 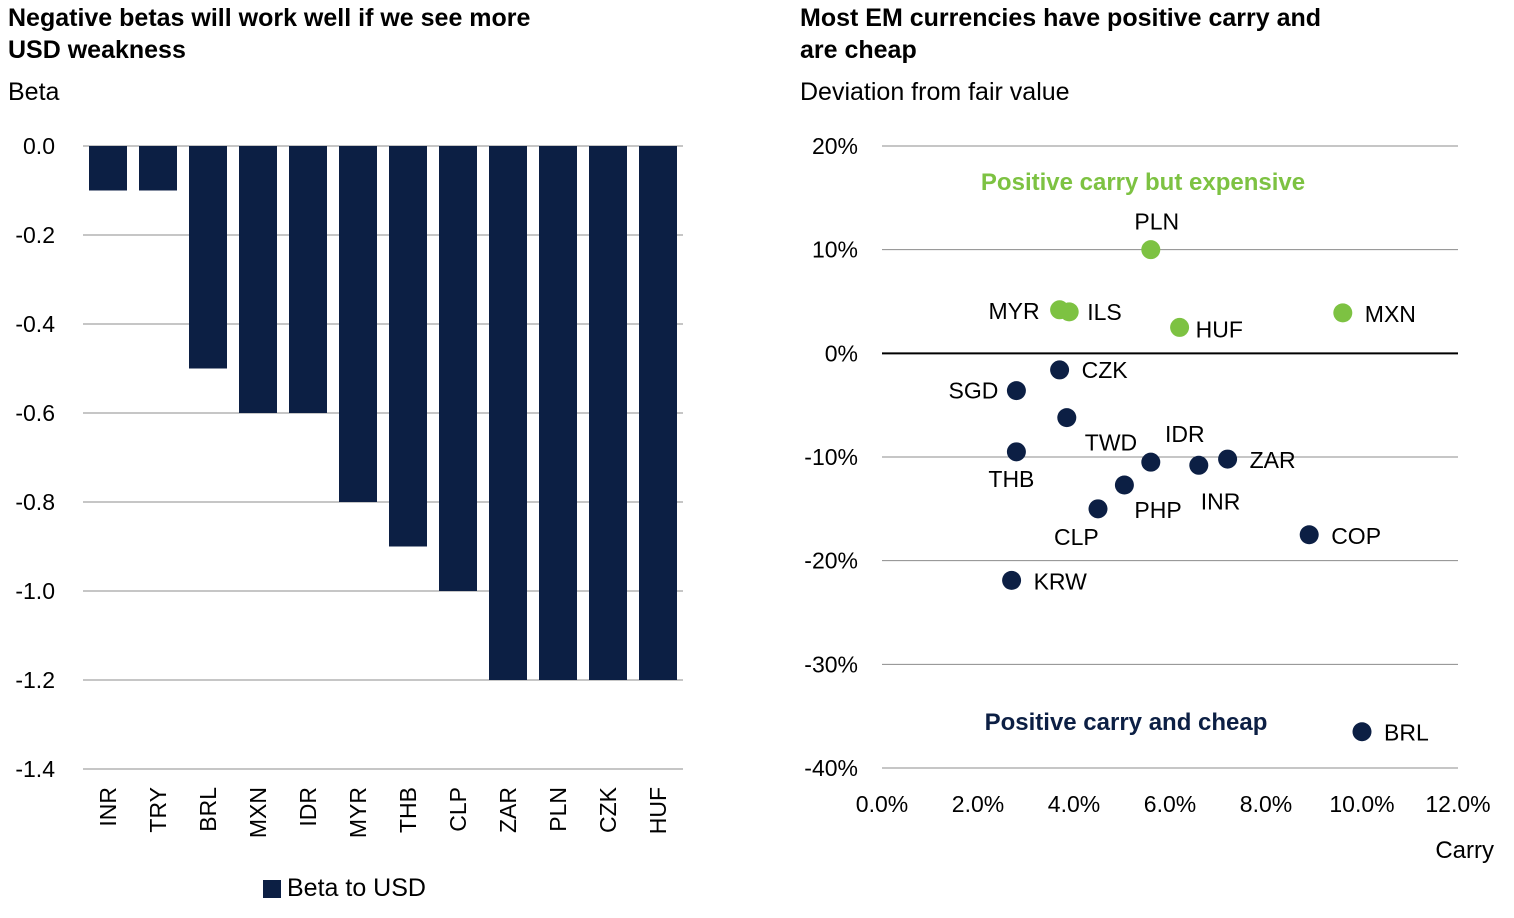 What do you see at coordinates (831, 457) in the screenshot?
I see `scatter-ytick-label: -10%` at bounding box center [831, 457].